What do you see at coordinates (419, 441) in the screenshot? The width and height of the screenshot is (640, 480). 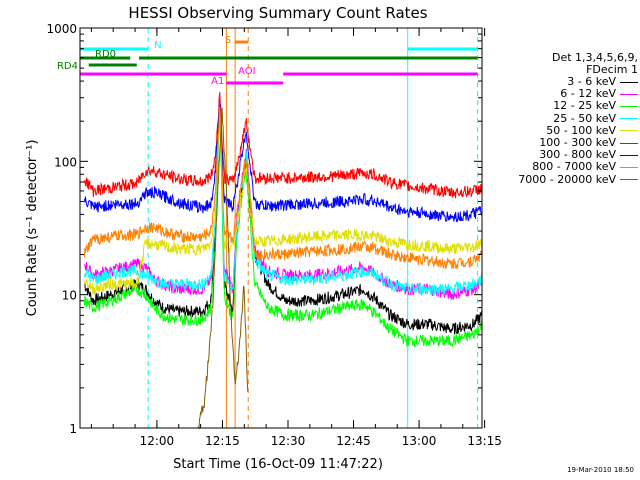 I see `x-tick-label-13-00: 13:00` at bounding box center [419, 441].